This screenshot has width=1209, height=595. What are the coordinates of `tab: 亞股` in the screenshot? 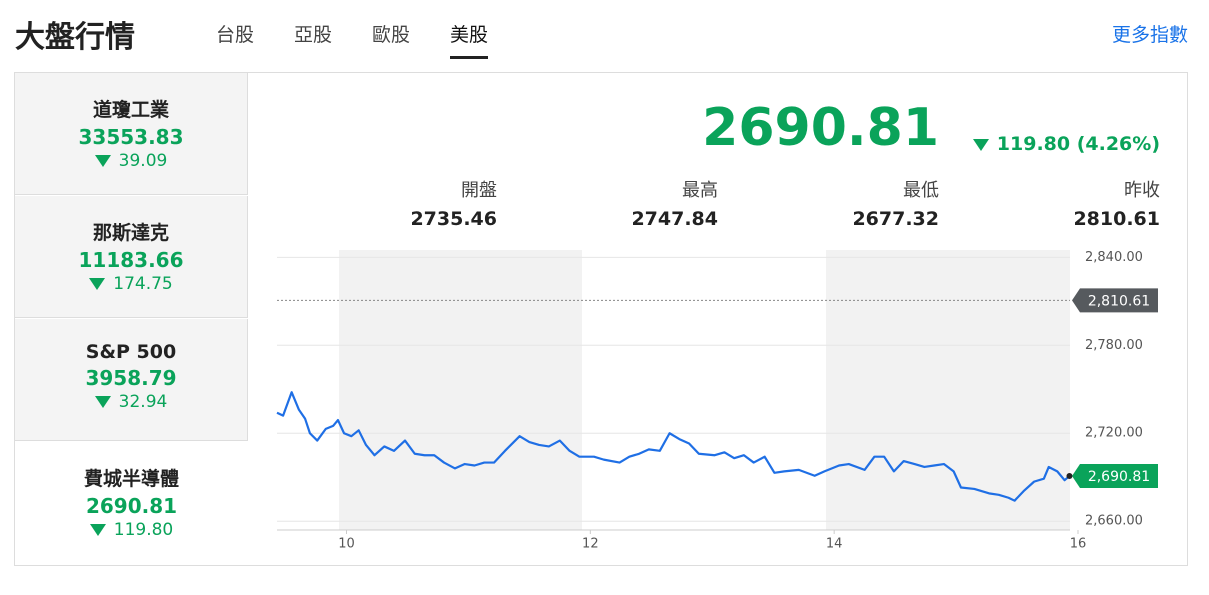 It's located at (313, 35).